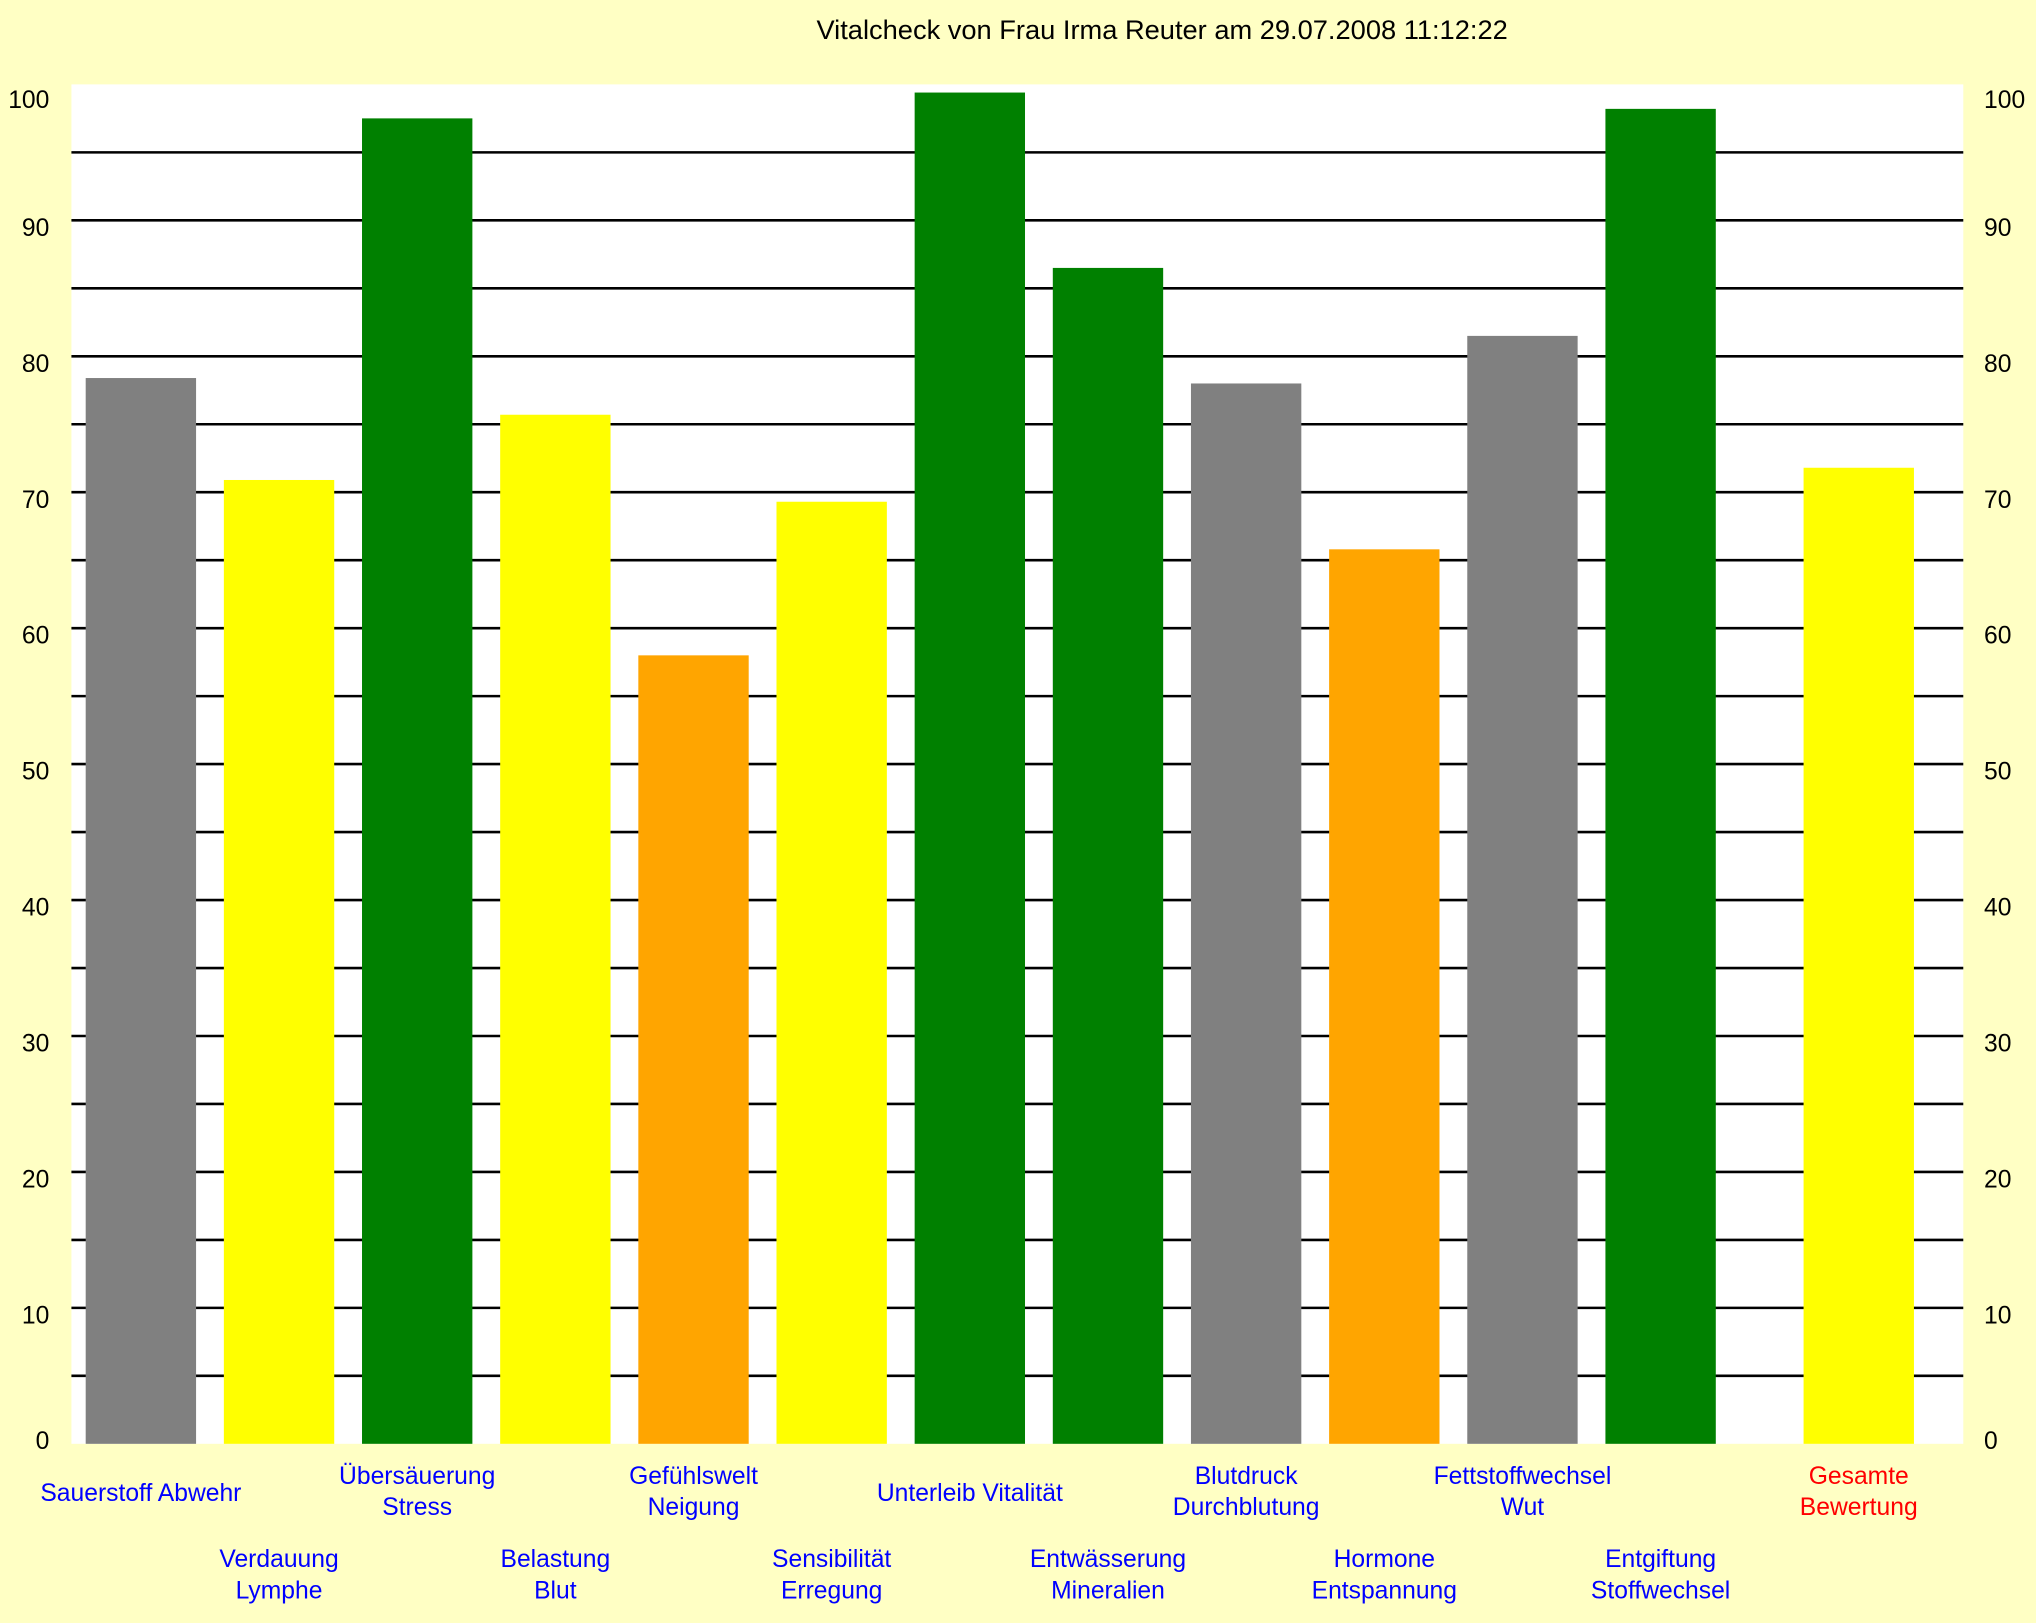  I want to click on x-category-label-line: Entwässerung, so click(1108, 1559).